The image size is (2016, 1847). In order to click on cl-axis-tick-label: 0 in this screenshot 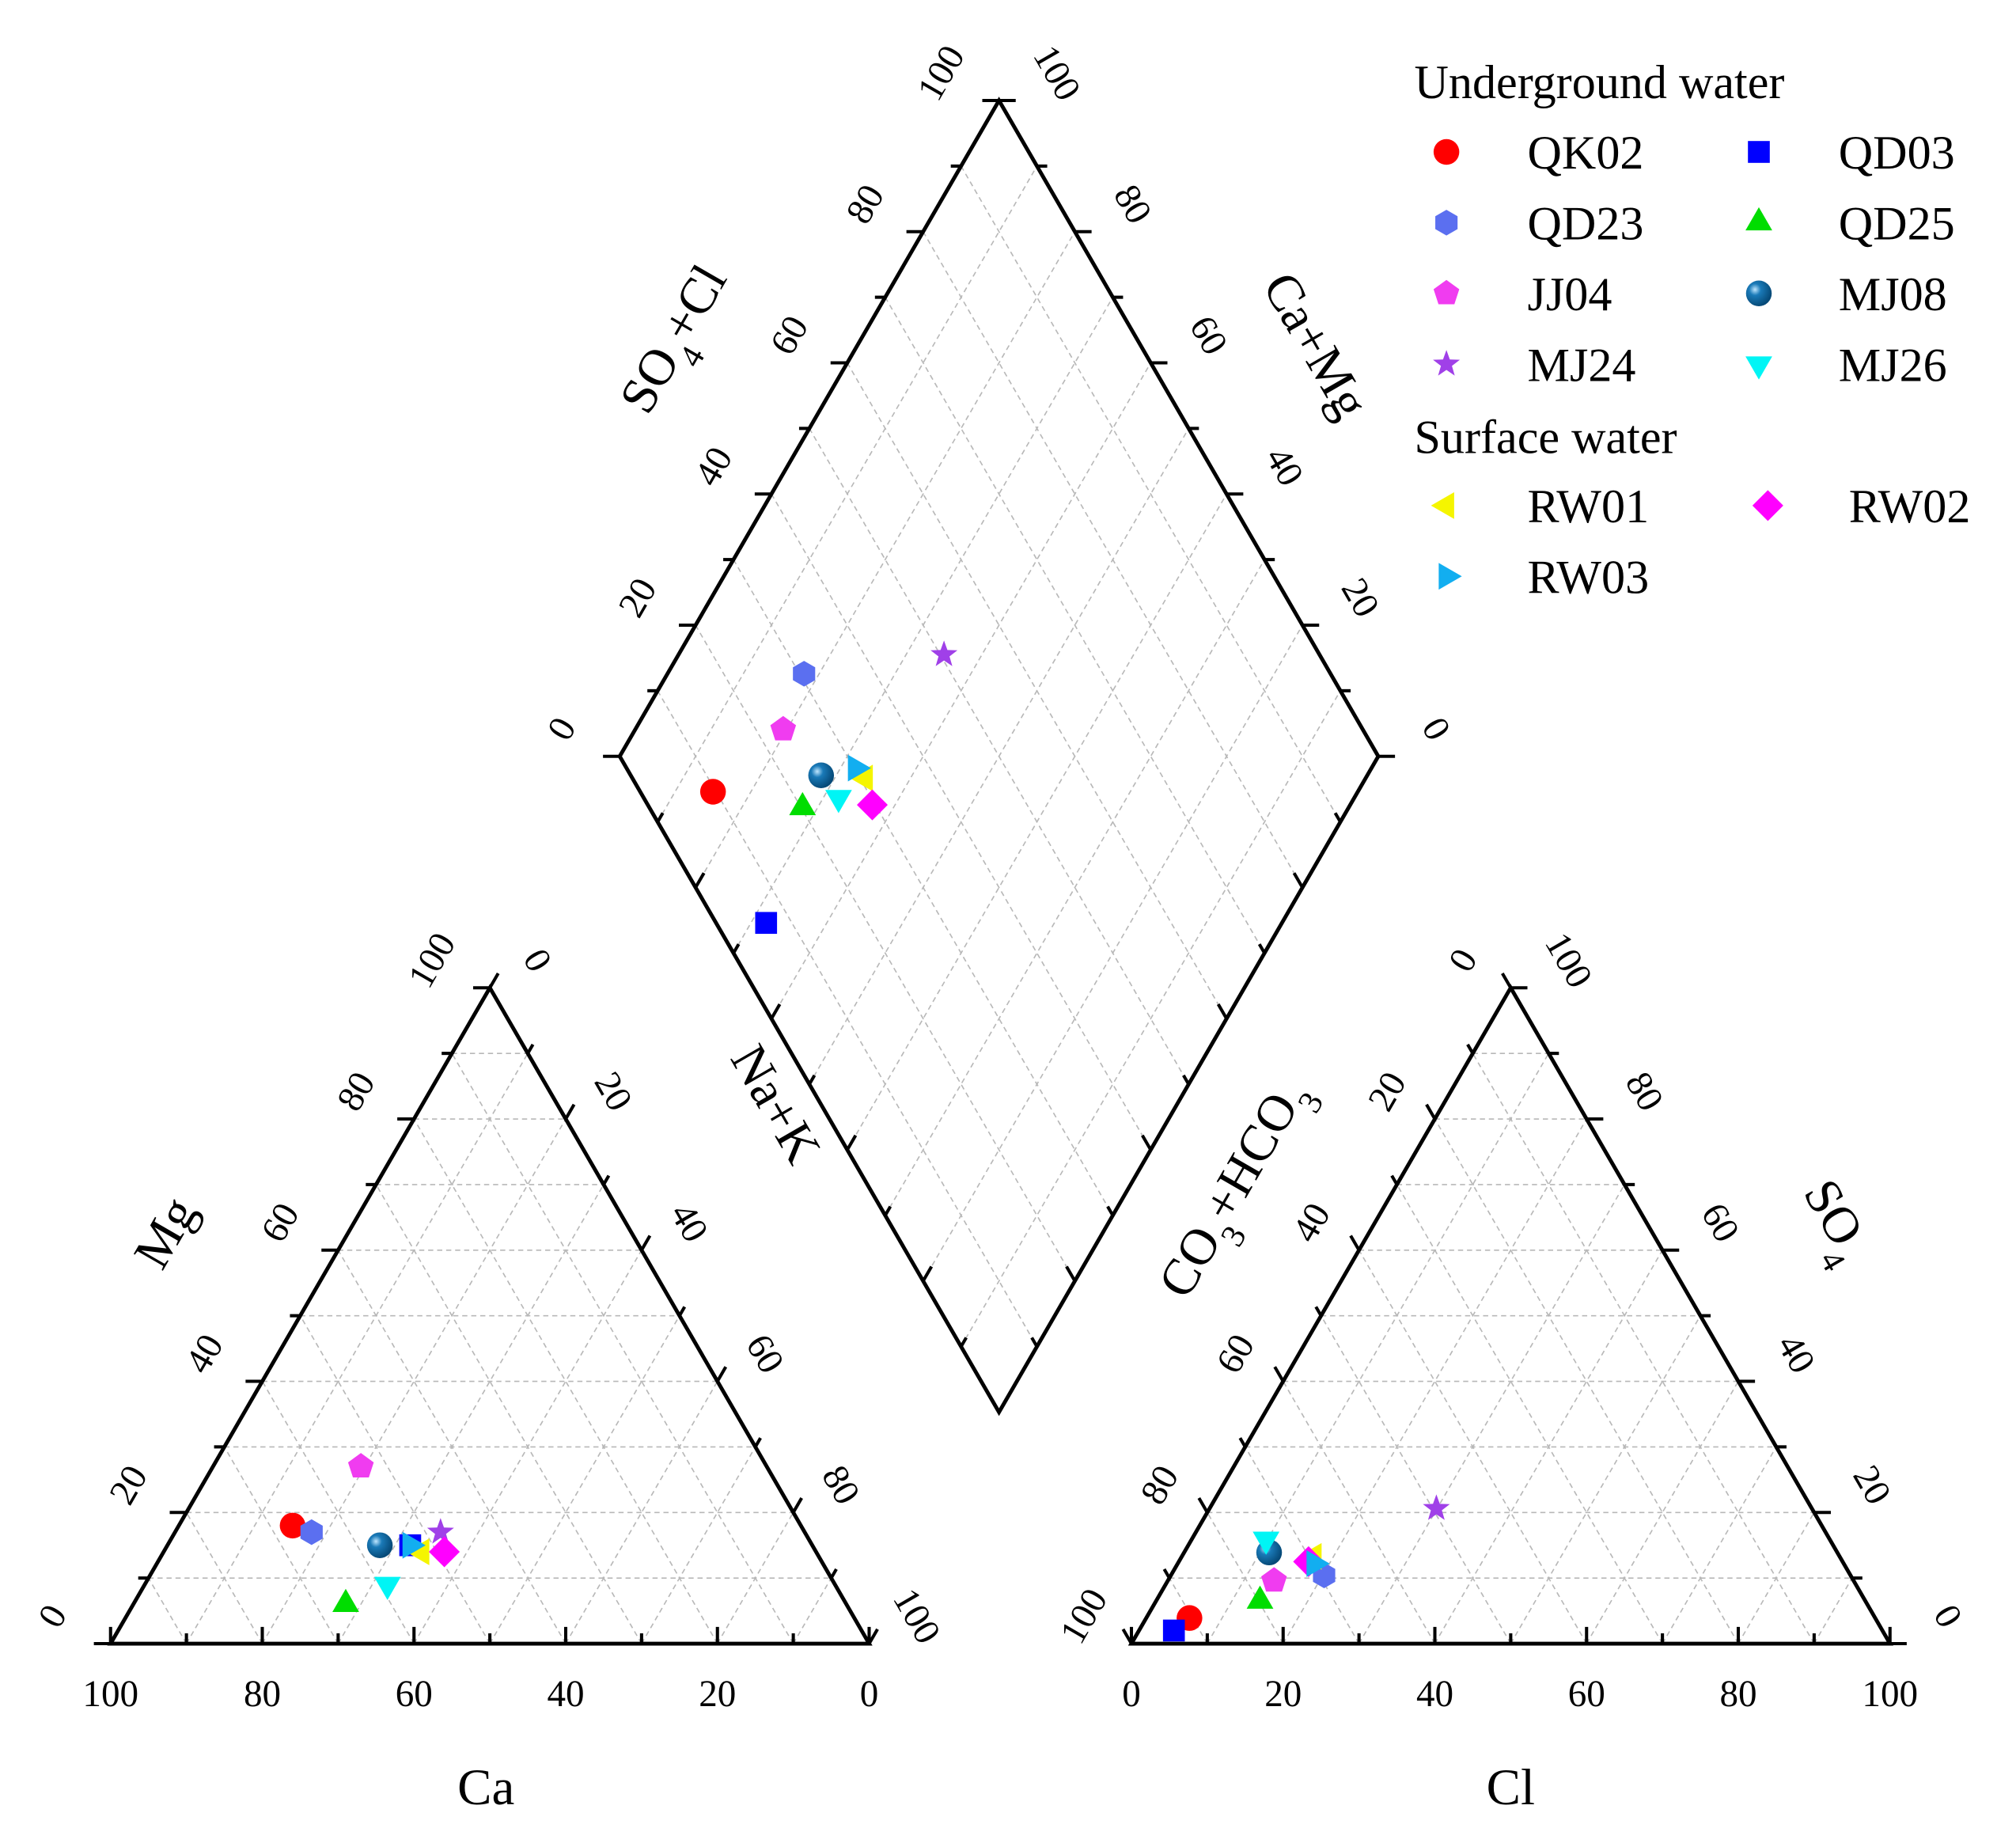, I will do `click(1131, 1694)`.